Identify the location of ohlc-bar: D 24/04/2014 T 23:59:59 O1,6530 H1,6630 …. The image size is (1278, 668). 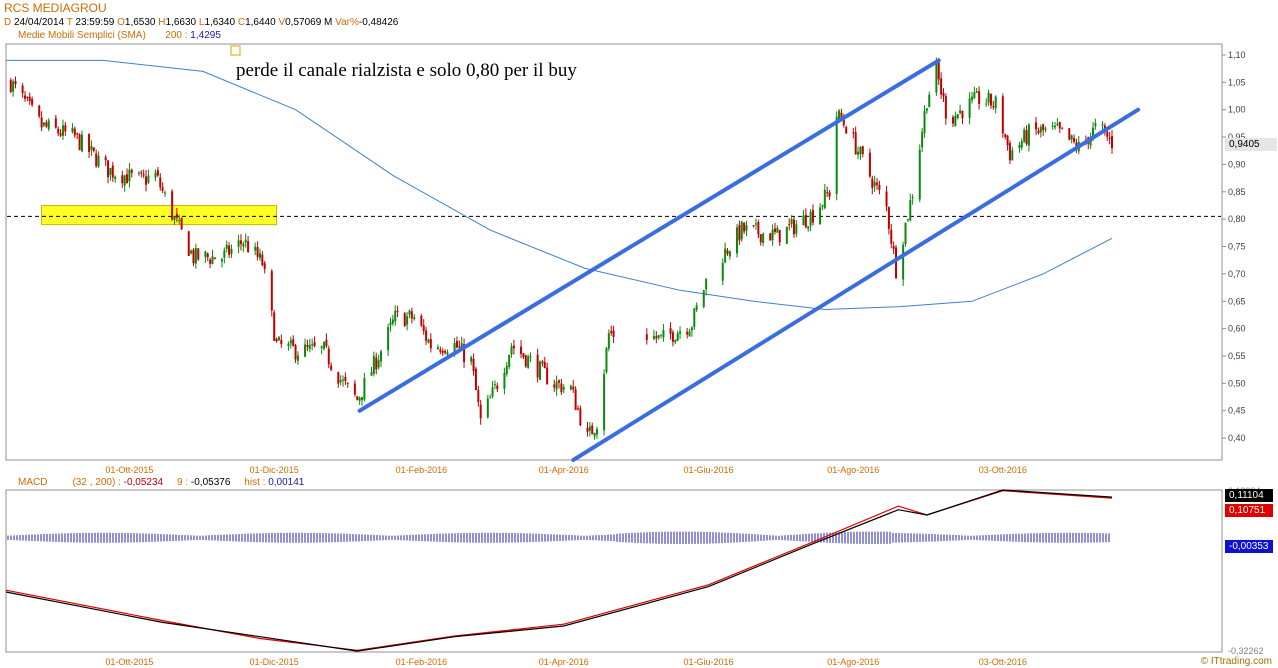
(201, 22).